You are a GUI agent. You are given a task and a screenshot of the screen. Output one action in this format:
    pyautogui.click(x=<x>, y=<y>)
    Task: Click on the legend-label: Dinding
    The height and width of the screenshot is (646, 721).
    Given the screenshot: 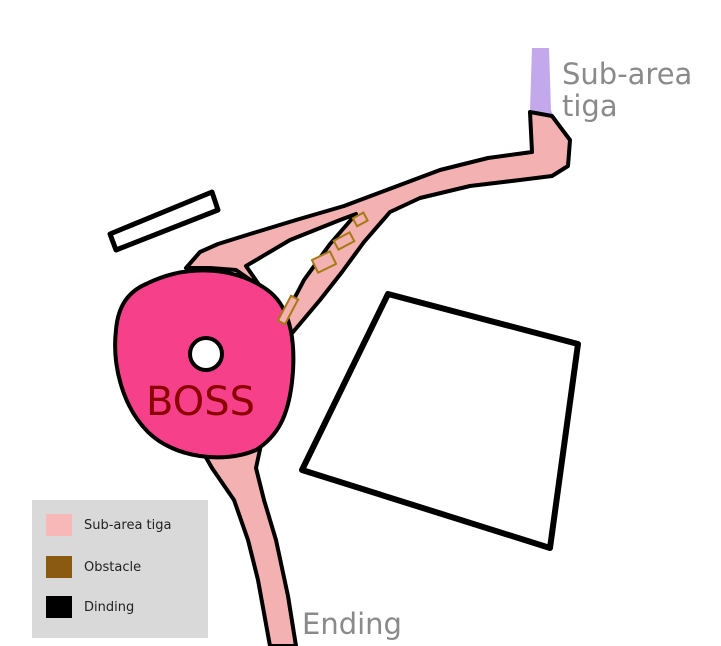 What is the action you would take?
    pyautogui.click(x=109, y=607)
    